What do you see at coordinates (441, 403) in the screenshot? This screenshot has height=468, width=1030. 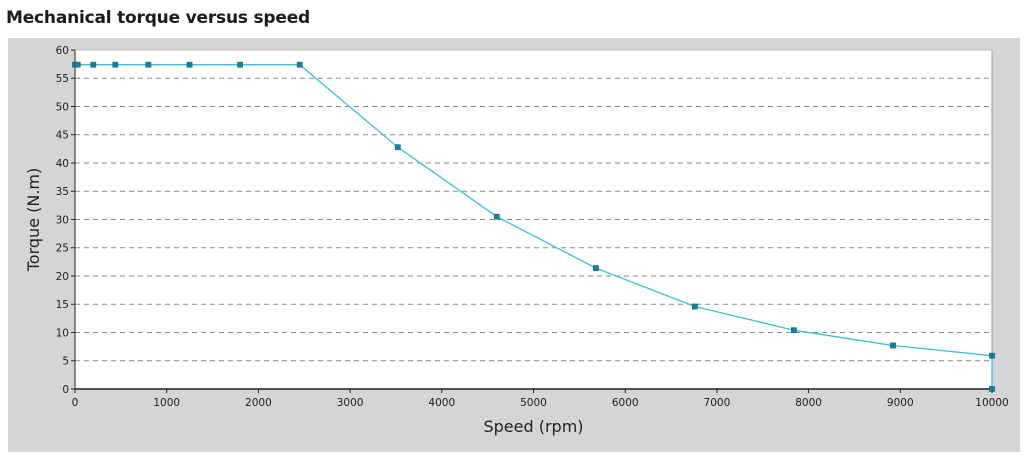 I see `x-tick-label: 4000` at bounding box center [441, 403].